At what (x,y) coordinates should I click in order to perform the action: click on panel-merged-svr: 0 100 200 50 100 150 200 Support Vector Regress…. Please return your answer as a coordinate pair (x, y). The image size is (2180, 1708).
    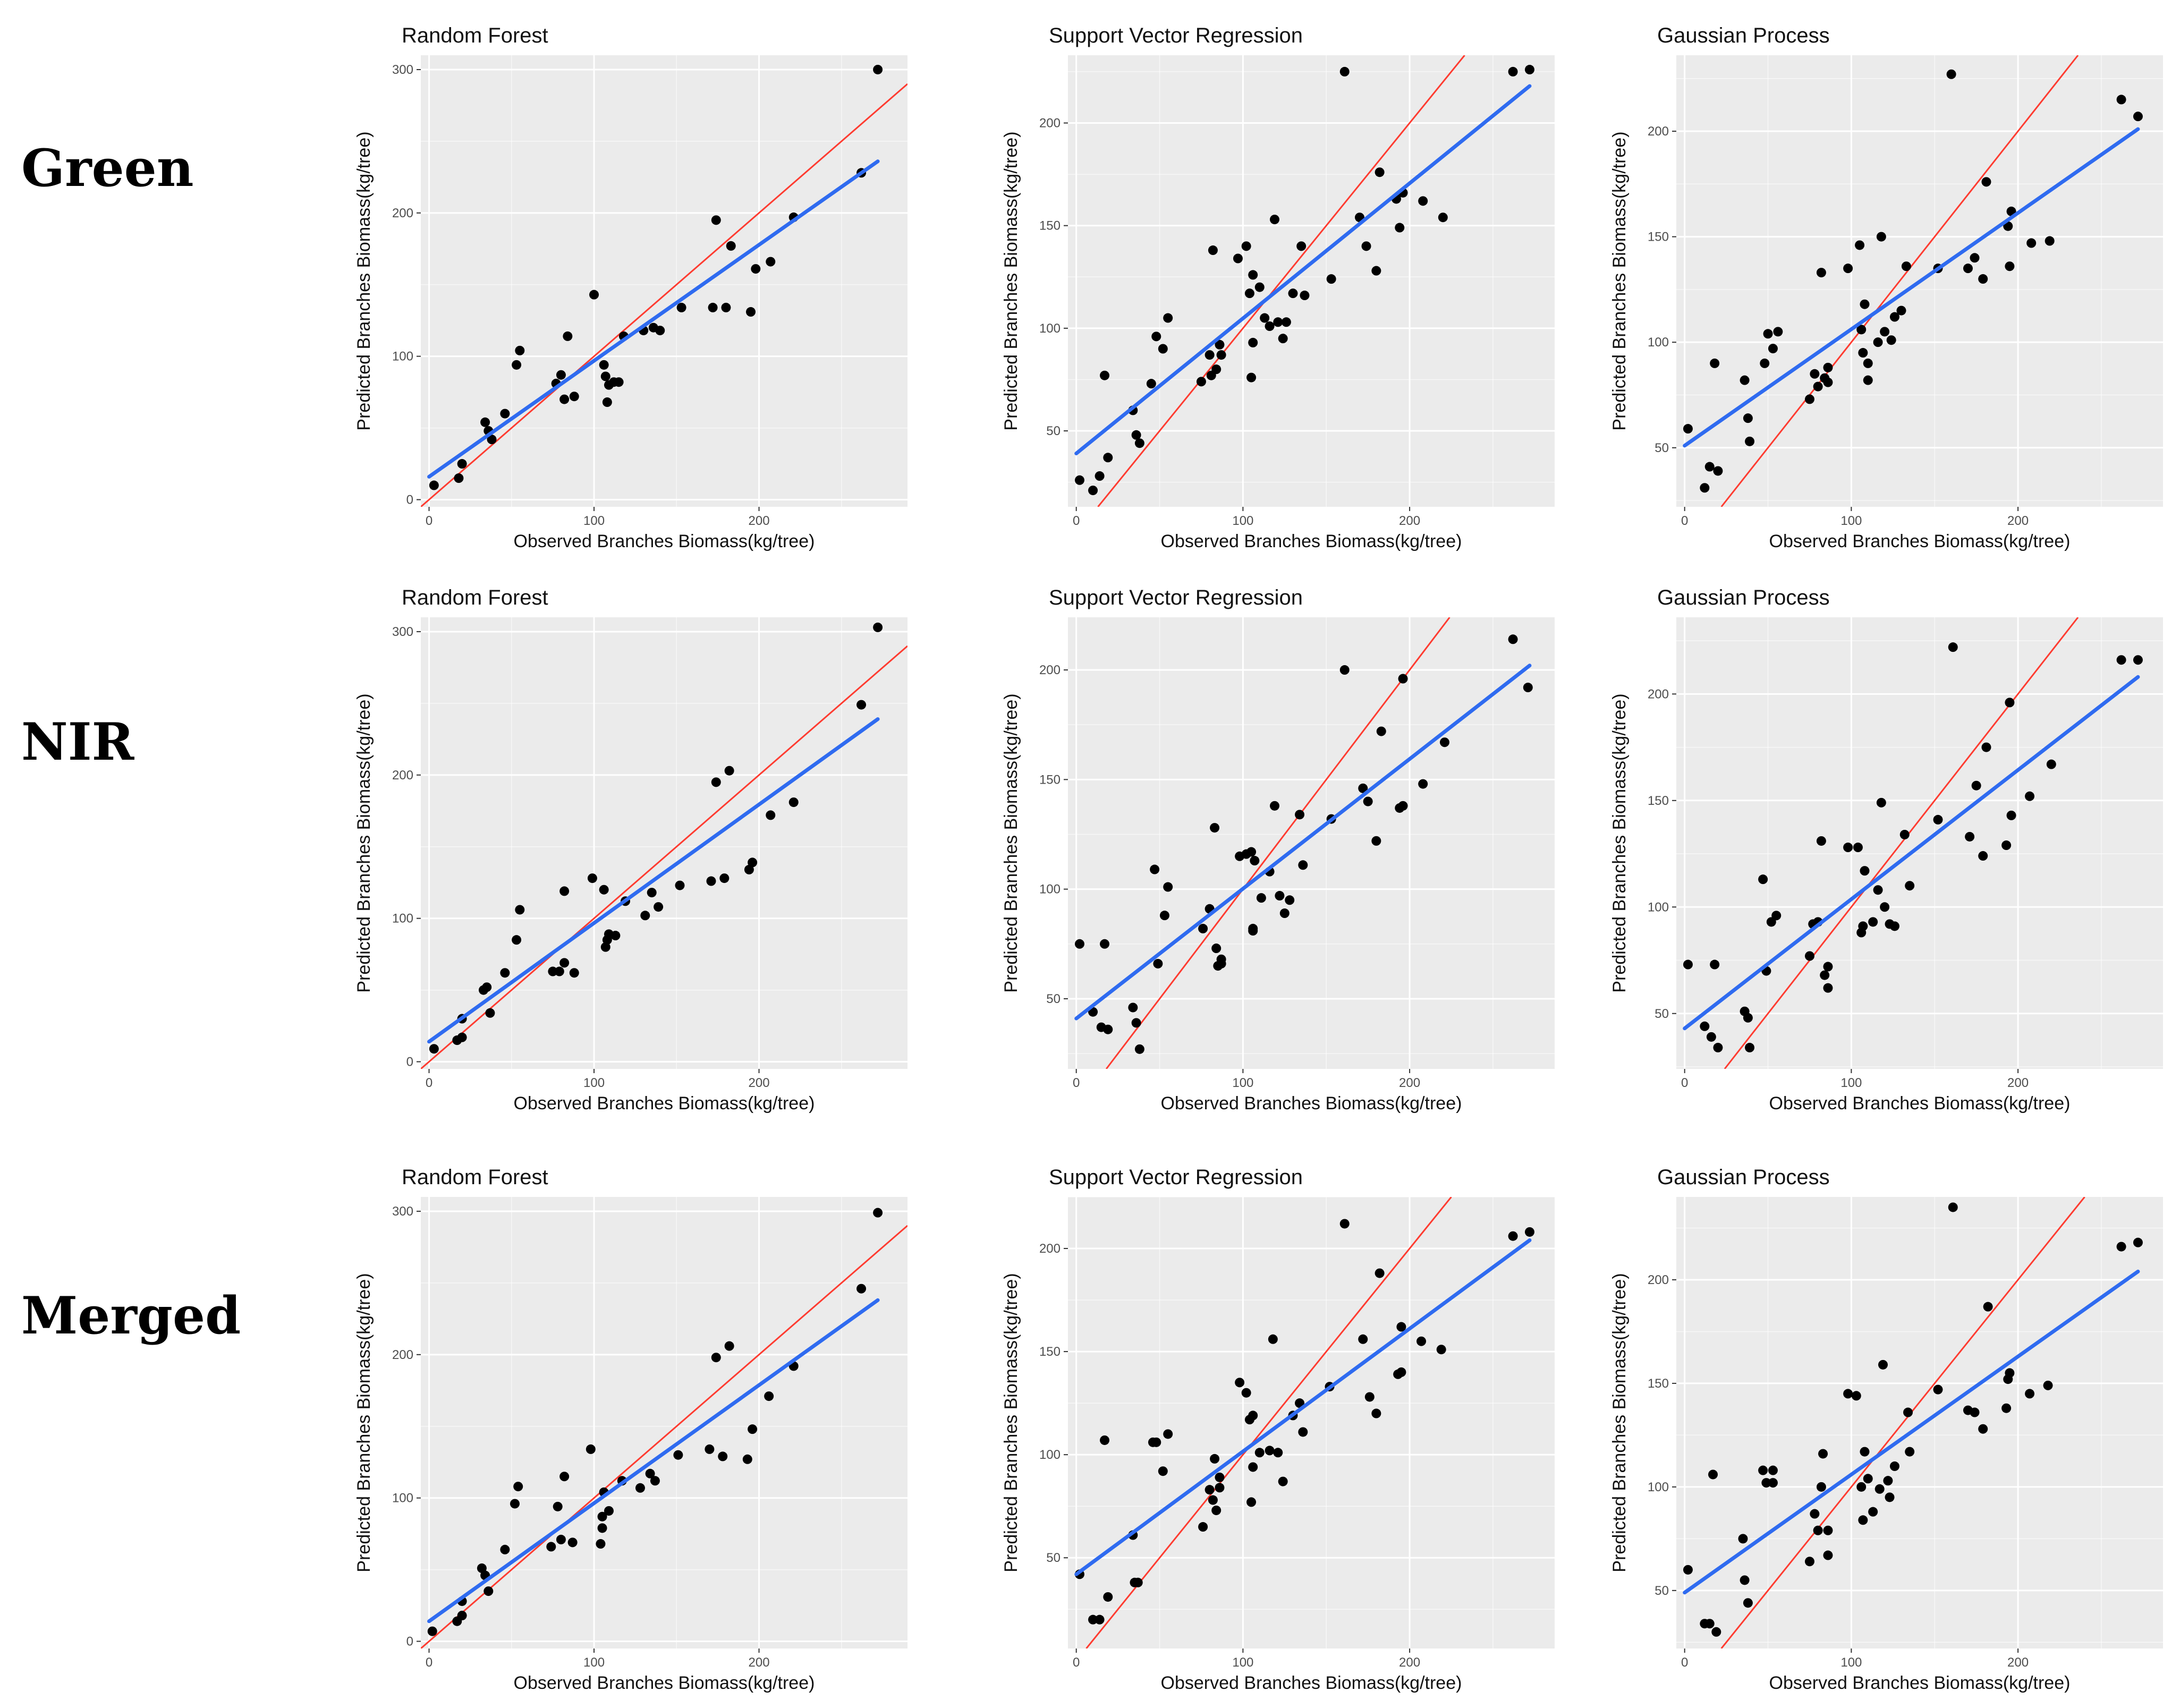
    Looking at the image, I should click on (1278, 1430).